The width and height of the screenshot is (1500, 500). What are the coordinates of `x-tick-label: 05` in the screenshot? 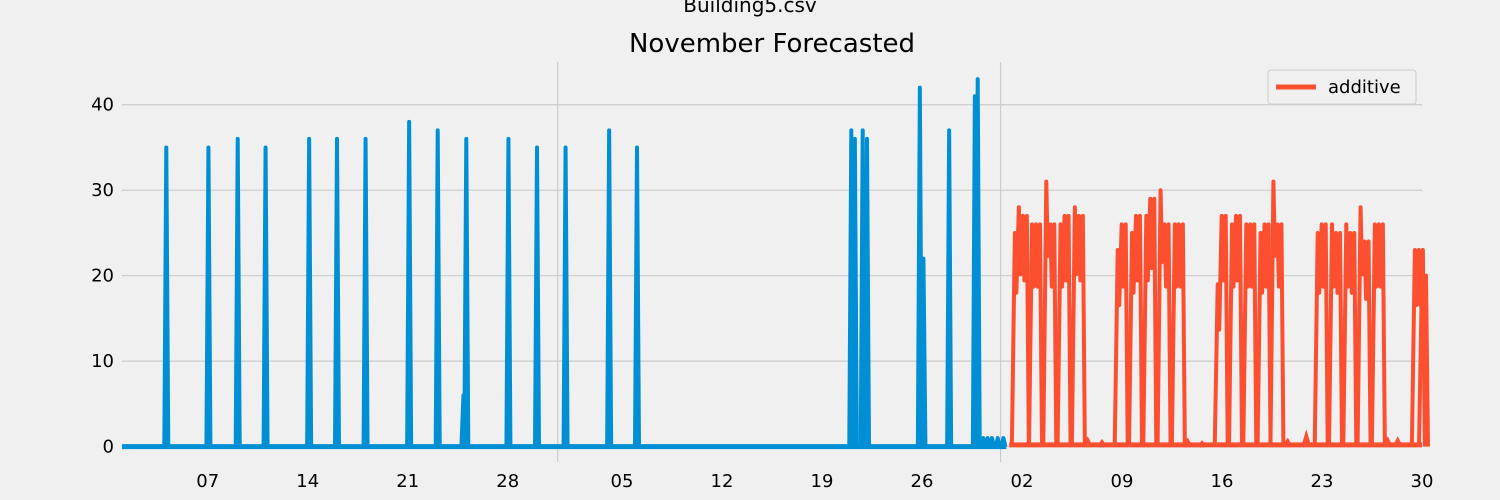 It's located at (622, 481).